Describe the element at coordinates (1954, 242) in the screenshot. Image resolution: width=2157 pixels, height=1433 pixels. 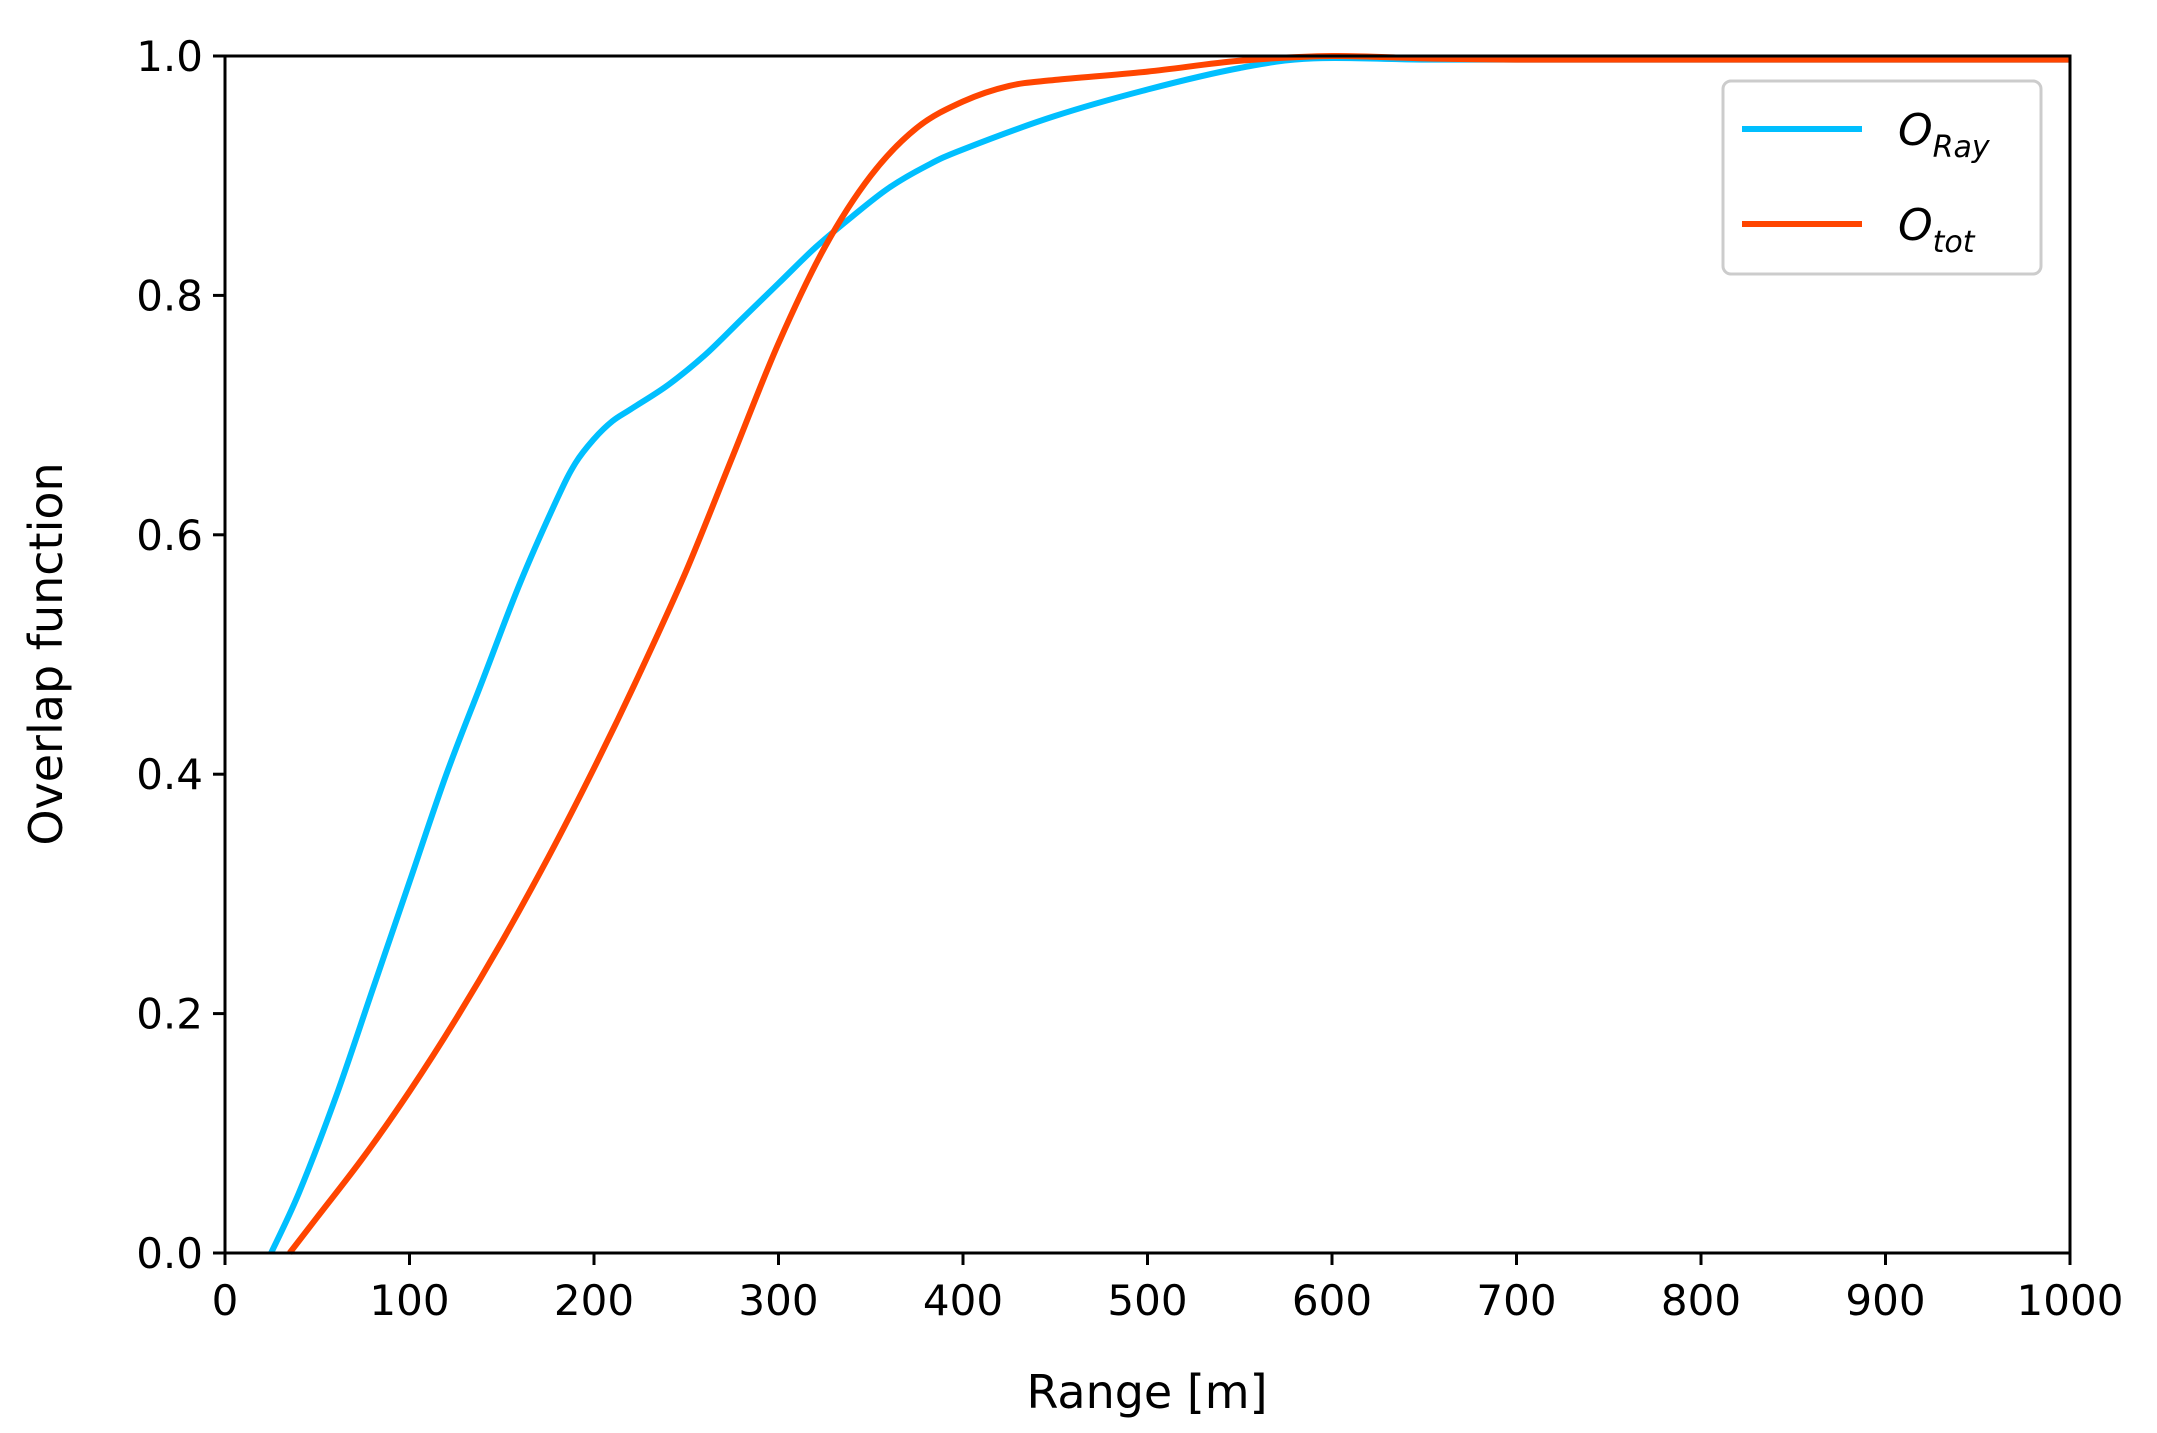
I see `legend-label-subscript: tot` at that location.